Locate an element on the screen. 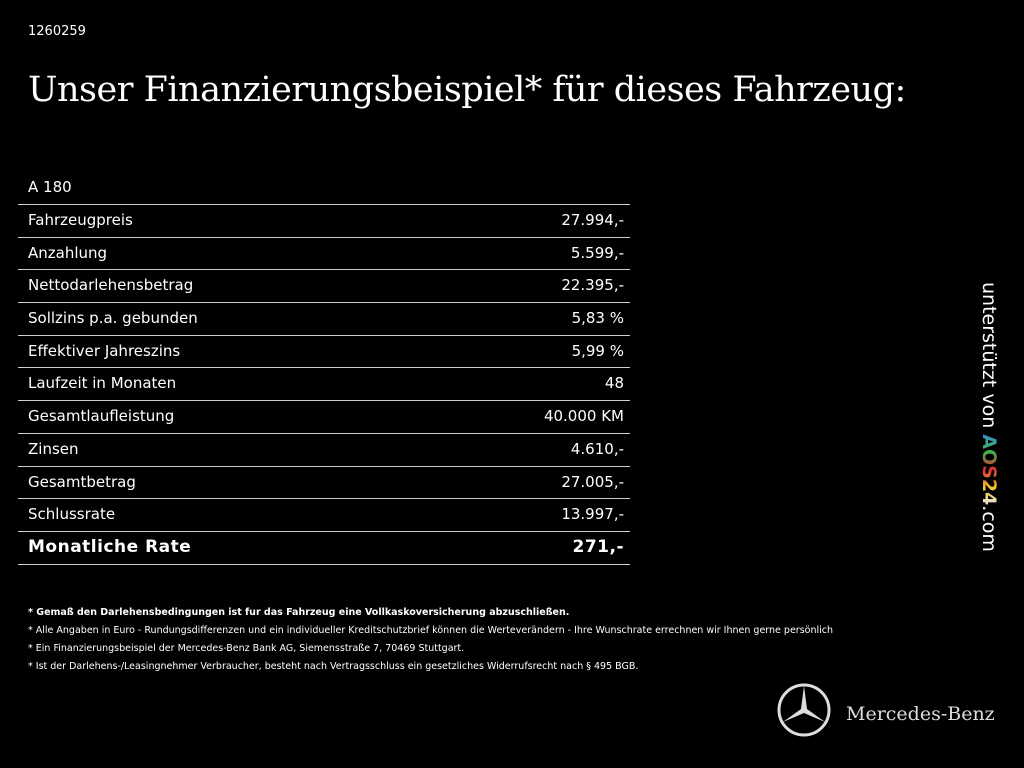 This screenshot has width=1024, height=768. total-row: Monatliche Rate 271,- is located at coordinates (324, 548).